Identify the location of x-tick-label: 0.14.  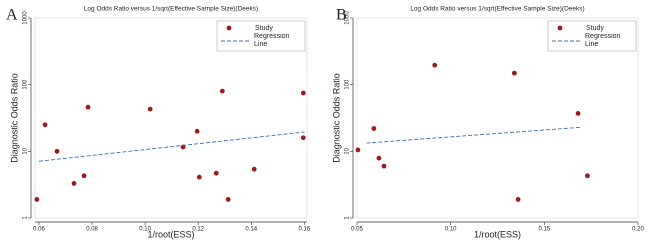
(251, 230).